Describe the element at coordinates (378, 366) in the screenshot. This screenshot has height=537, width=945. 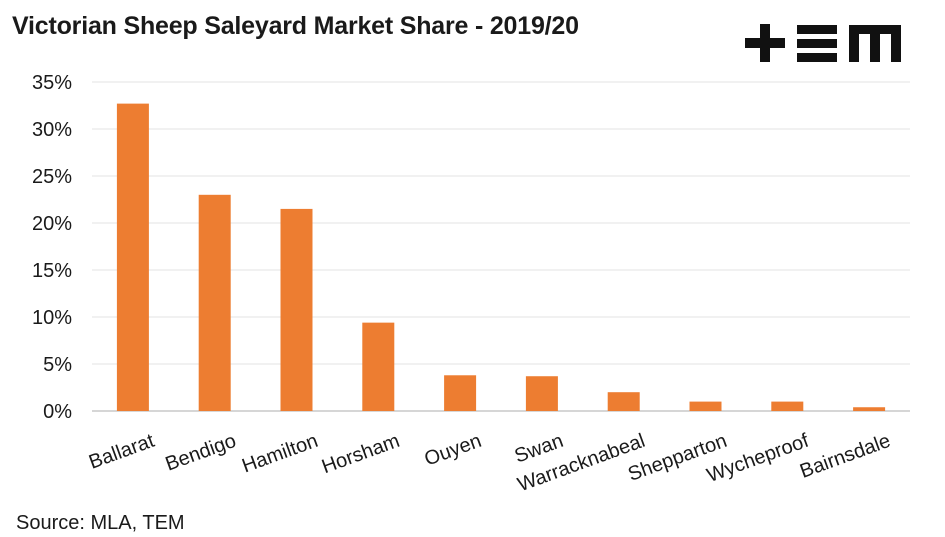
I see `bar-horsham` at that location.